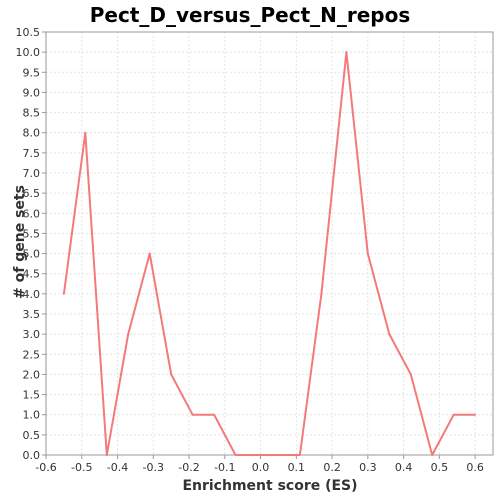 The height and width of the screenshot is (500, 500). I want to click on y-tick-label: 7.5, so click(32, 153).